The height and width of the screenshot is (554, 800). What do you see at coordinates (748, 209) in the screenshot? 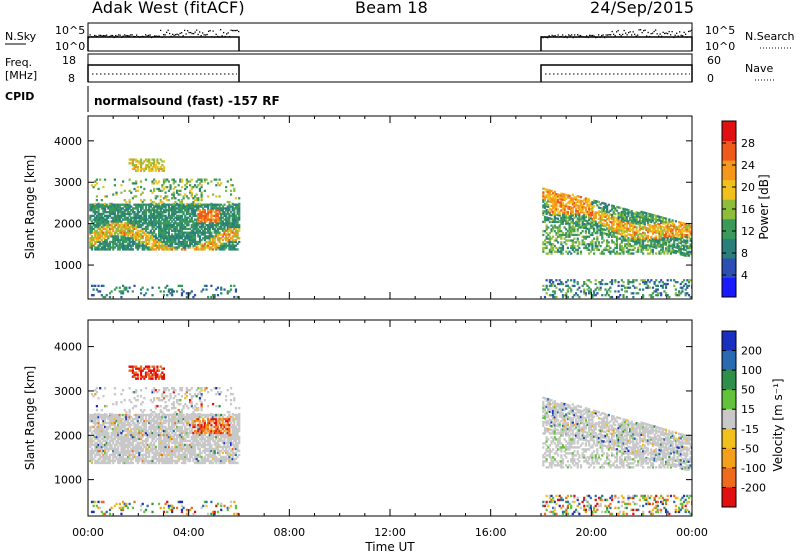
I see `colorbar-tick: 16` at bounding box center [748, 209].